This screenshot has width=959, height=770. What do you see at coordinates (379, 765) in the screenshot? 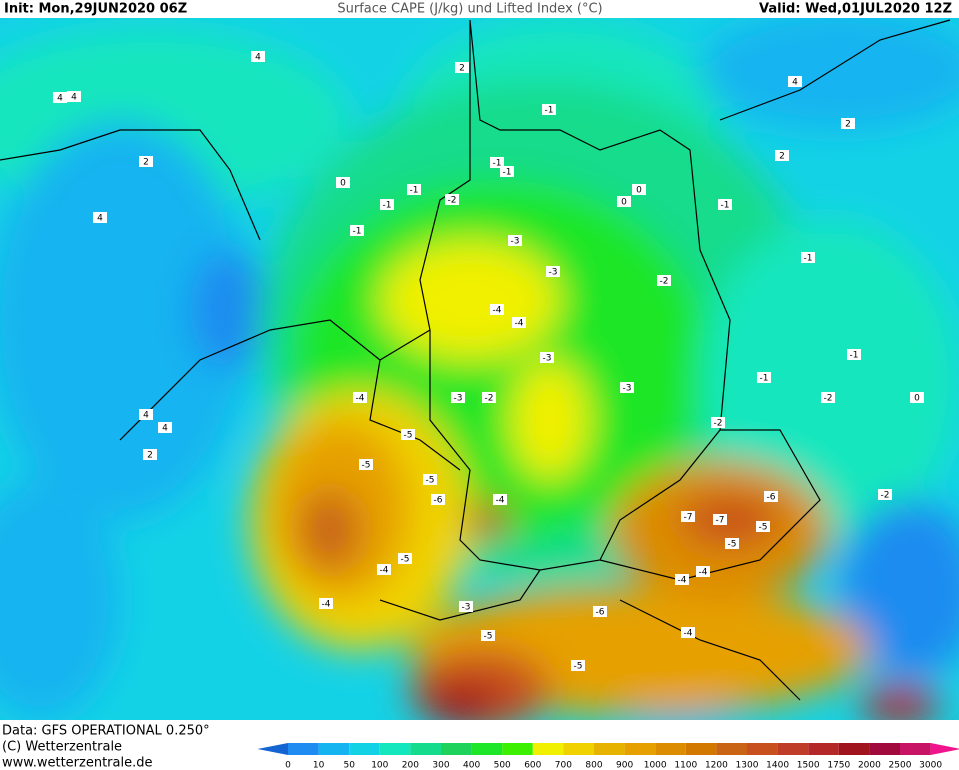
I see `colorbar-label: 100` at bounding box center [379, 765].